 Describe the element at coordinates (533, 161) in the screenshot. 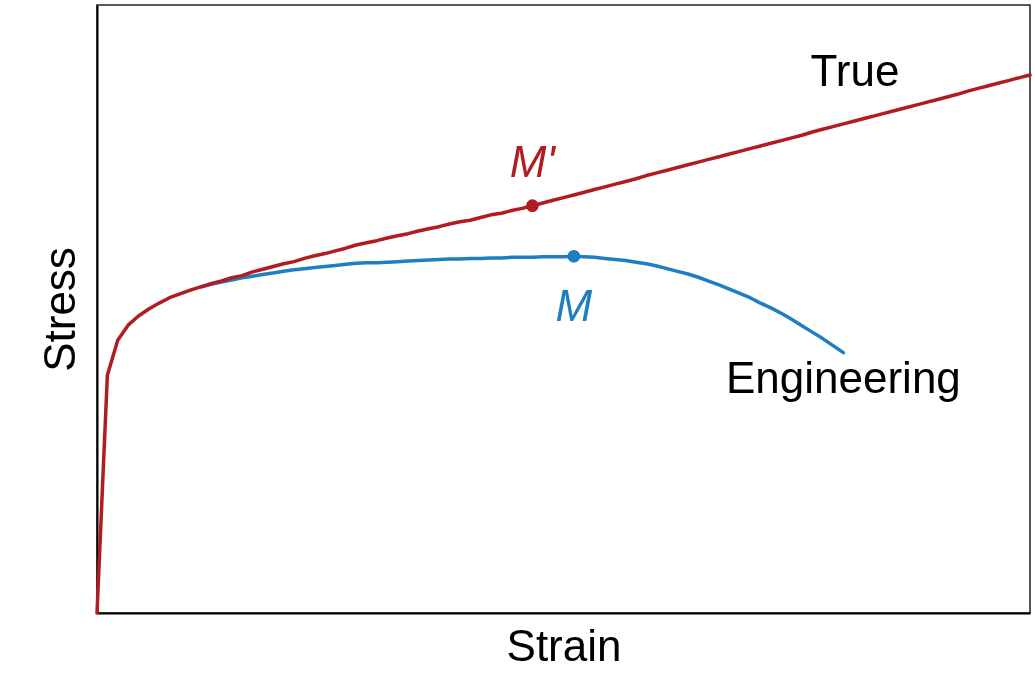

I see `annotation: M'` at that location.